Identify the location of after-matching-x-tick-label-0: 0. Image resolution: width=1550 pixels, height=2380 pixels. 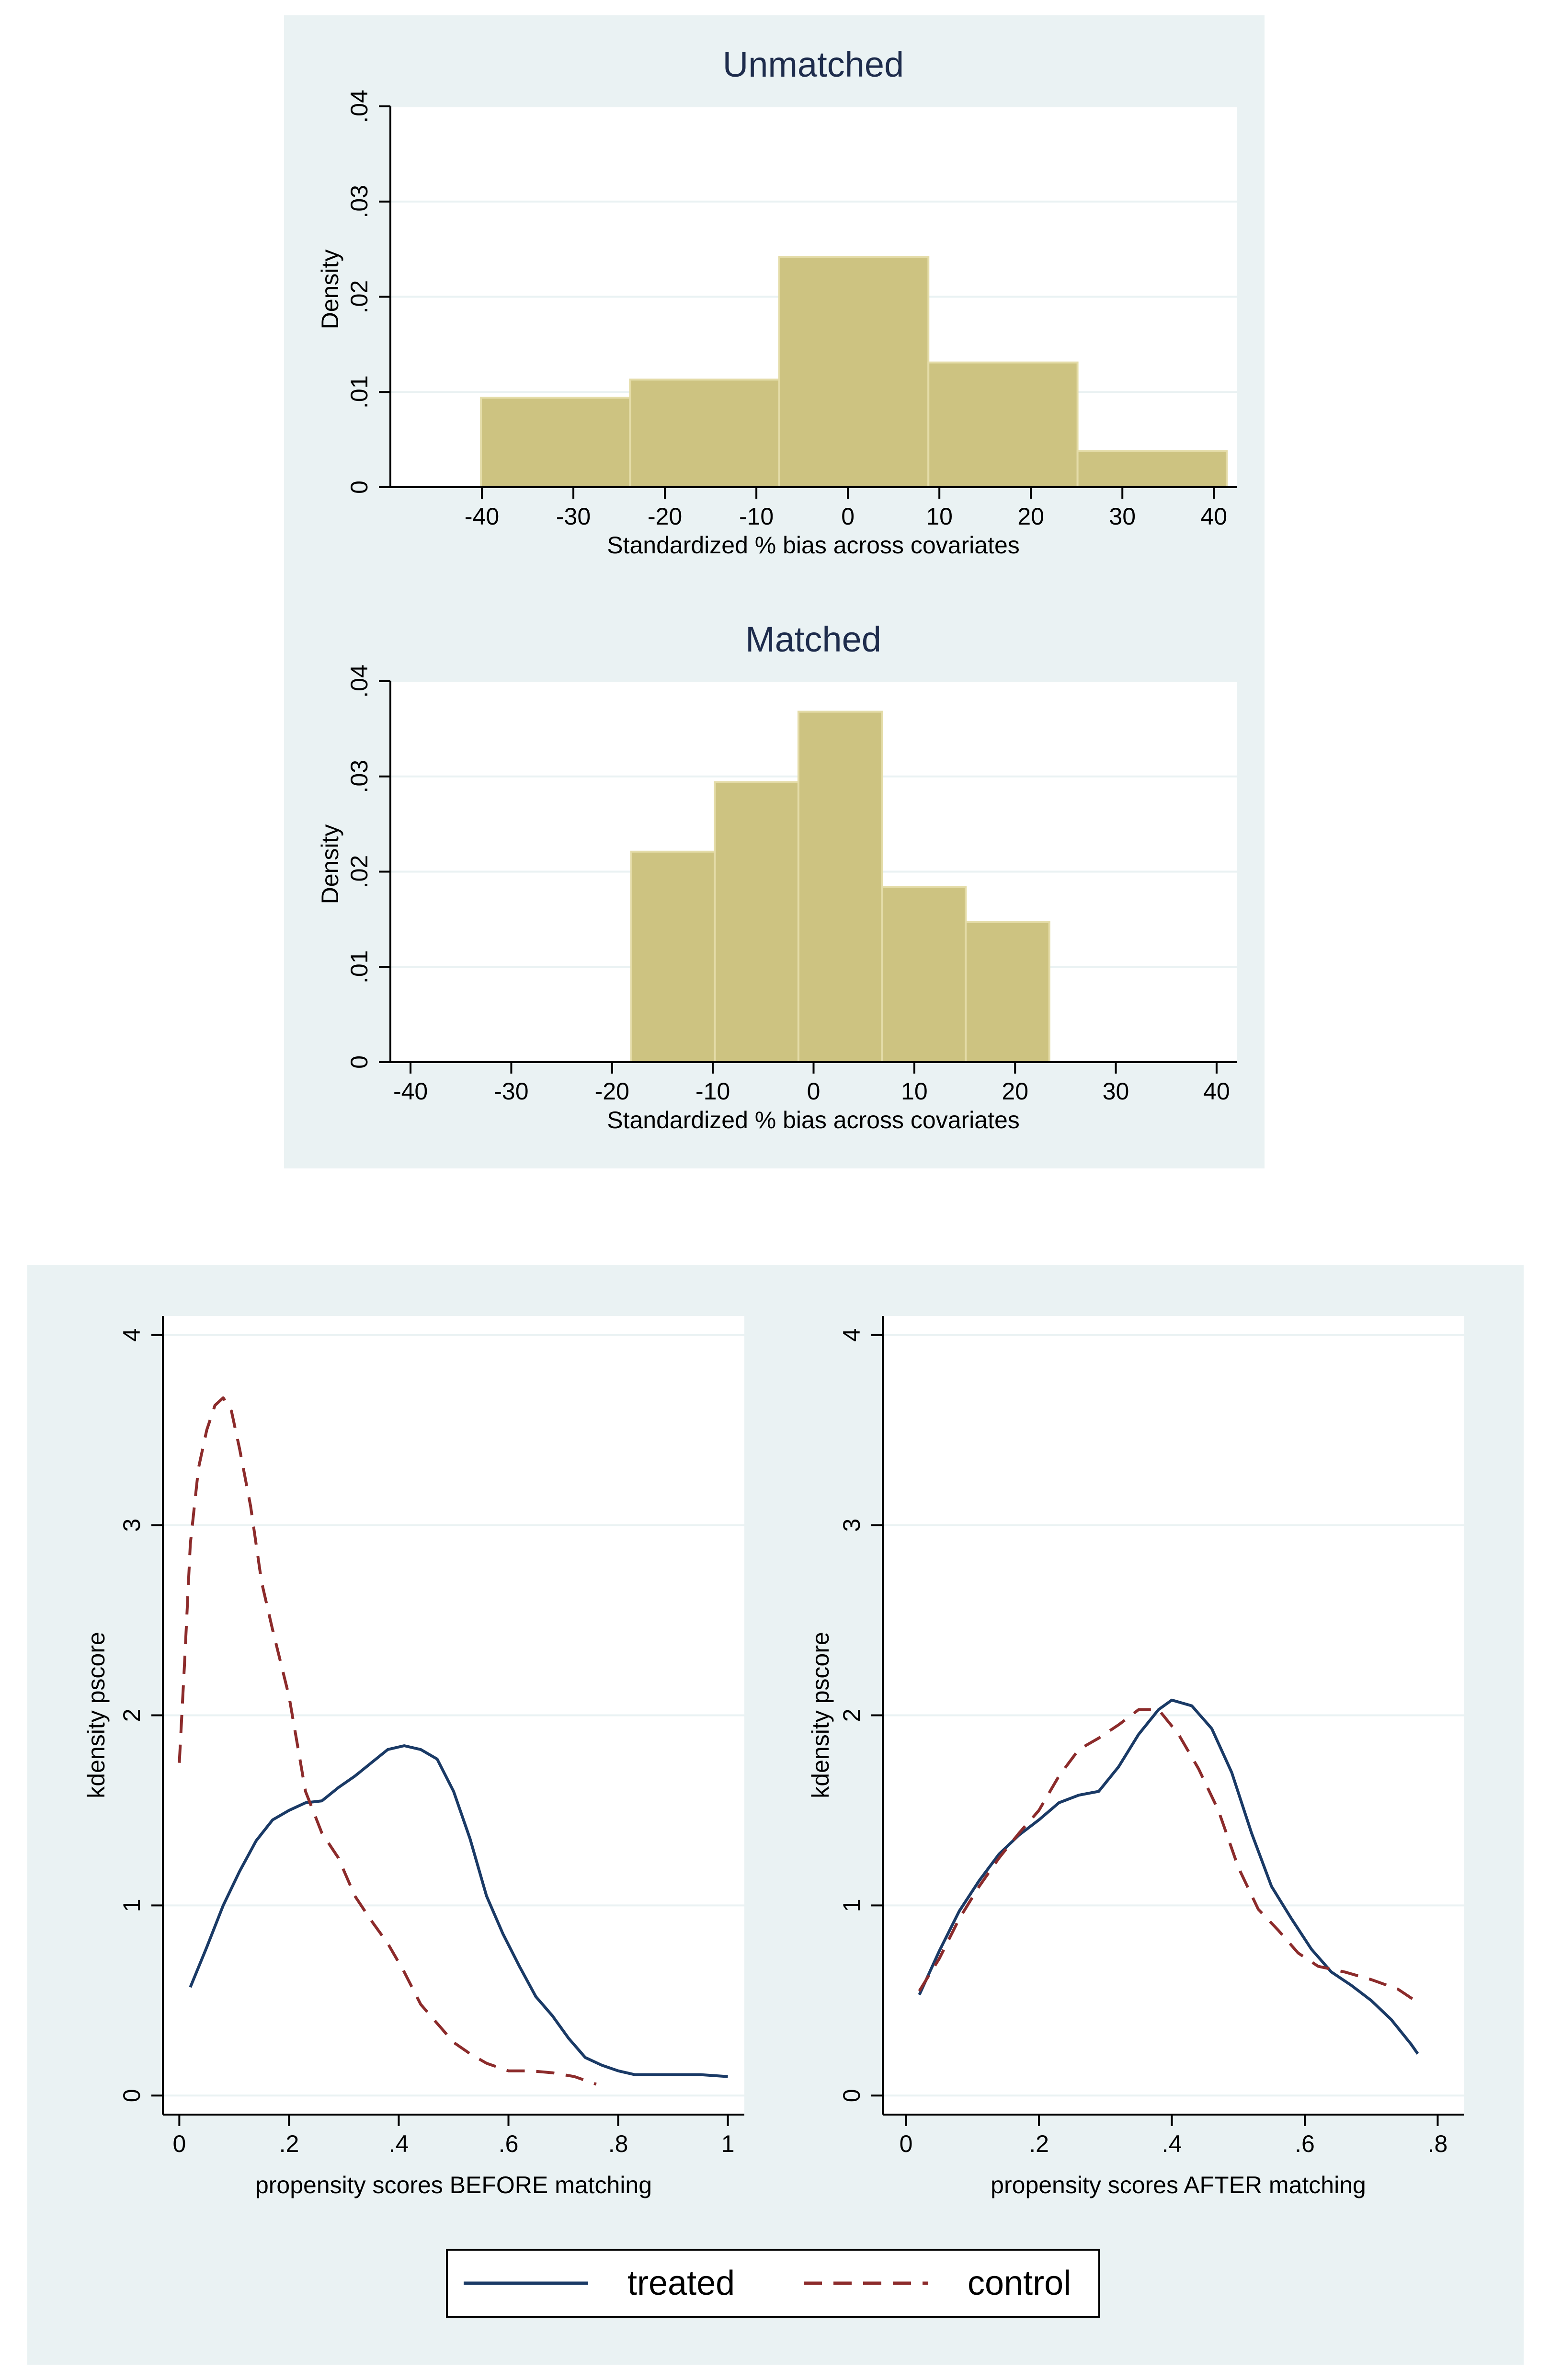
(907, 2144).